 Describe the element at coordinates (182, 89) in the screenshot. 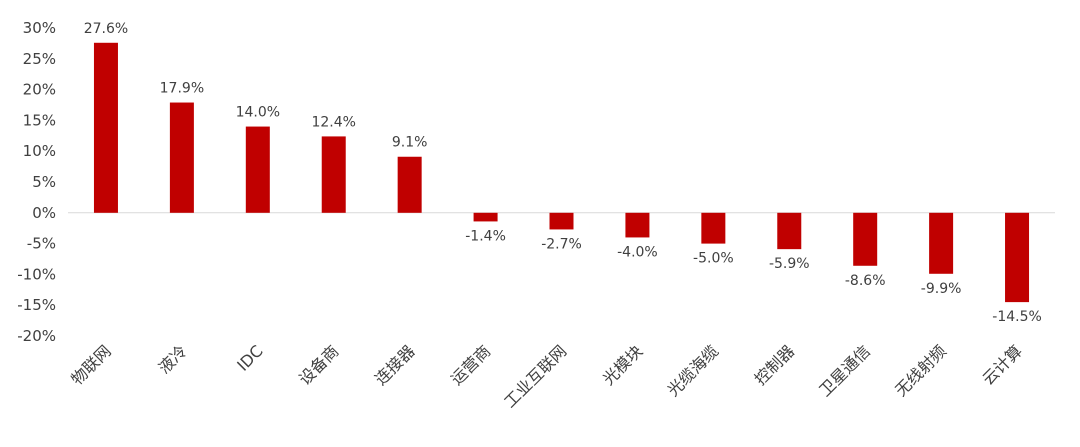

I see `data-label: 17.9%` at that location.